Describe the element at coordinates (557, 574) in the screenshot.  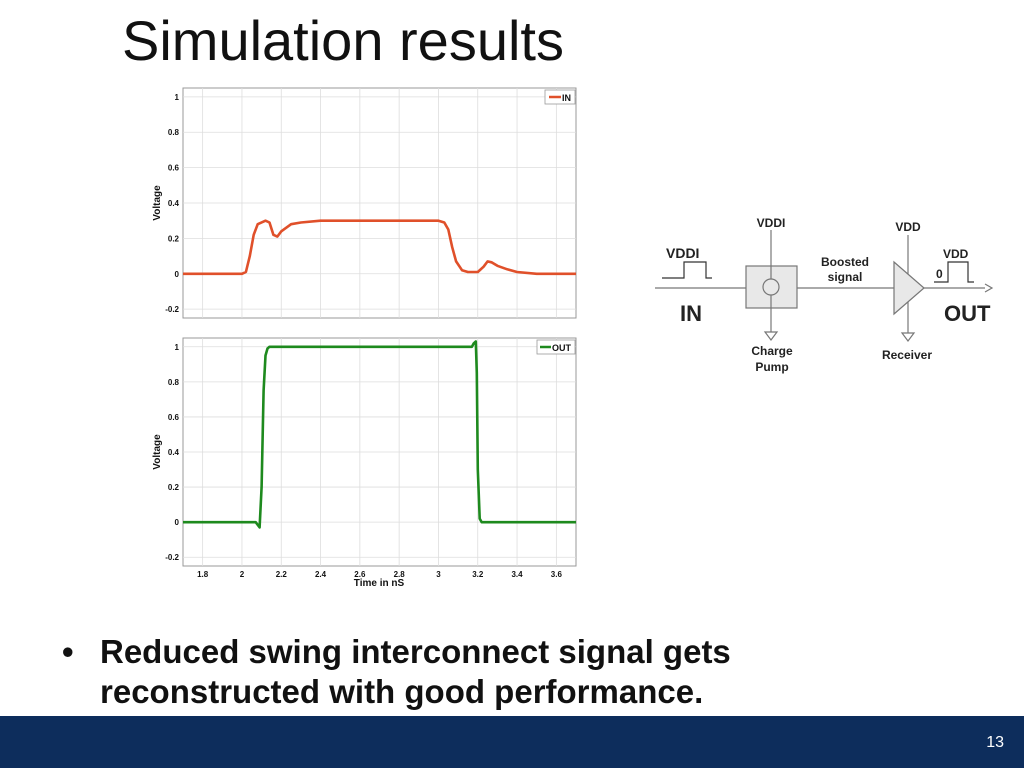
I see `x-tick-label: 3.6` at that location.